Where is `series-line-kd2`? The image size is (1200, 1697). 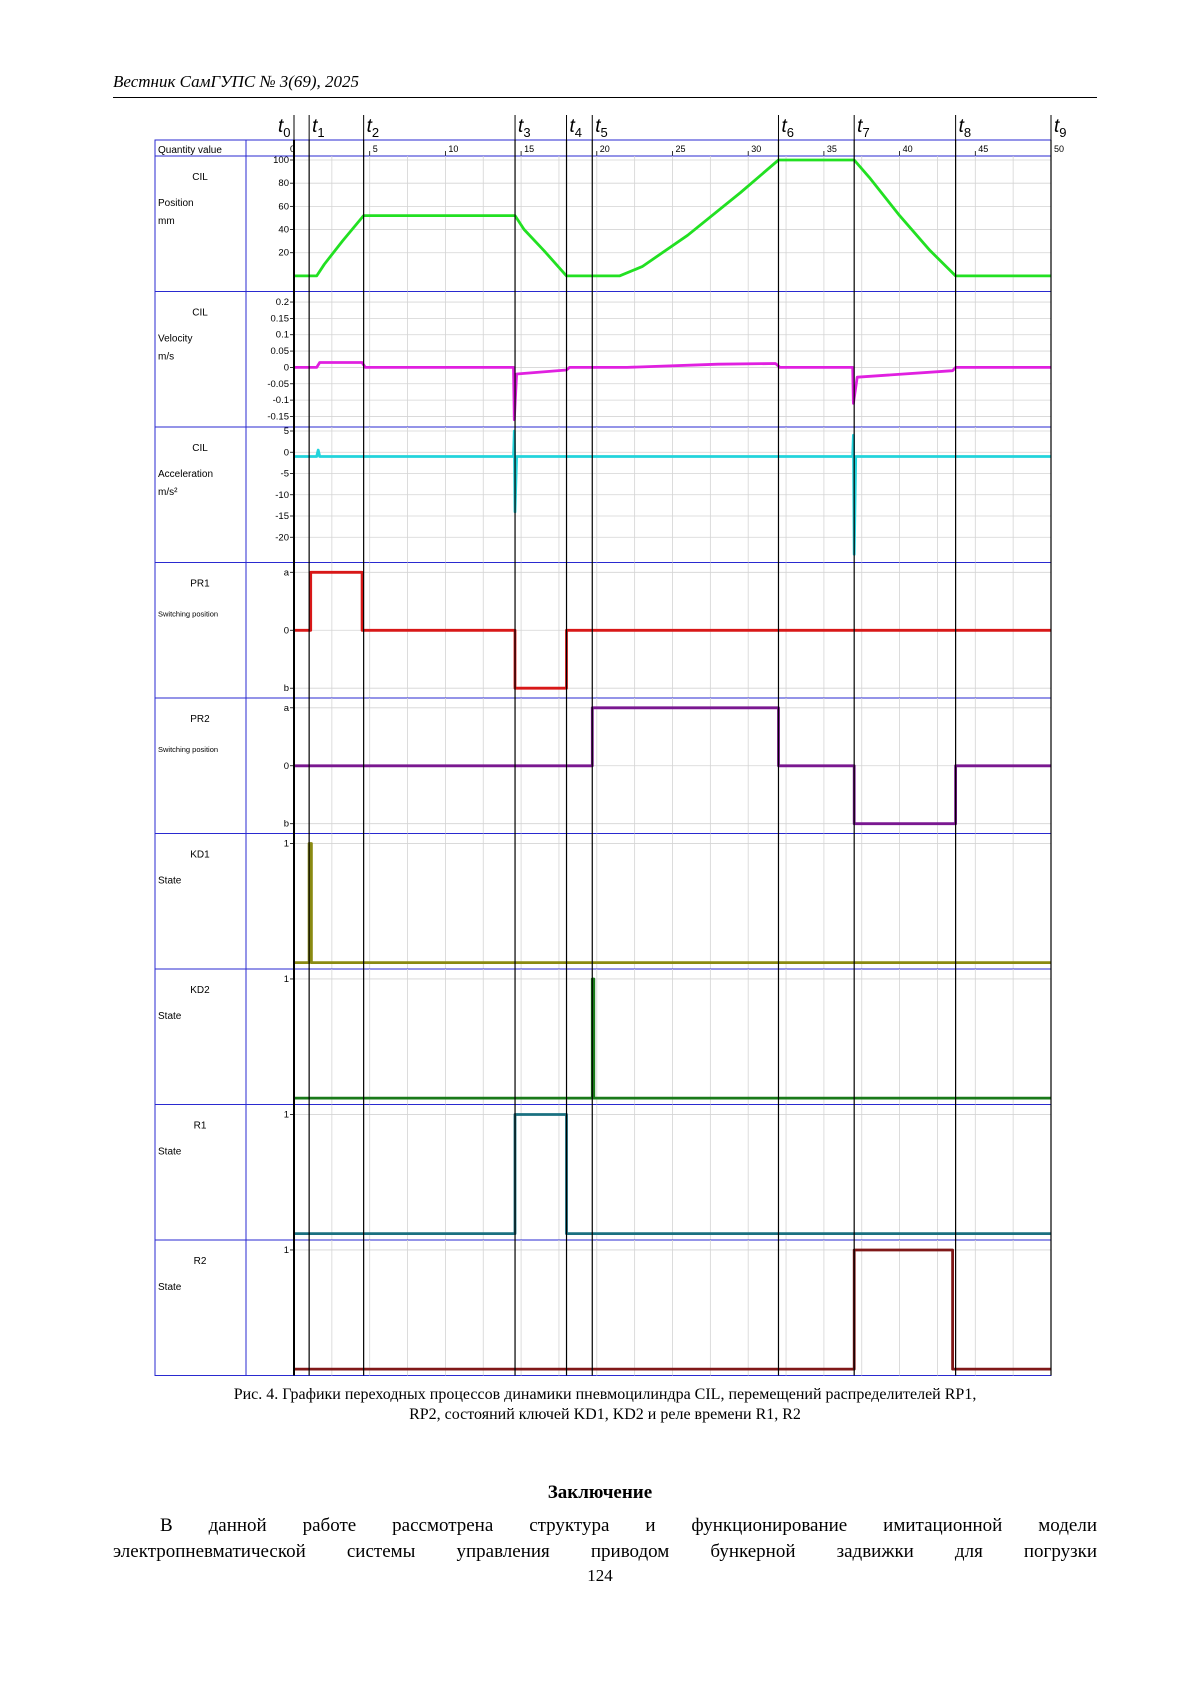
series-line-kd2 is located at coordinates (672, 1038).